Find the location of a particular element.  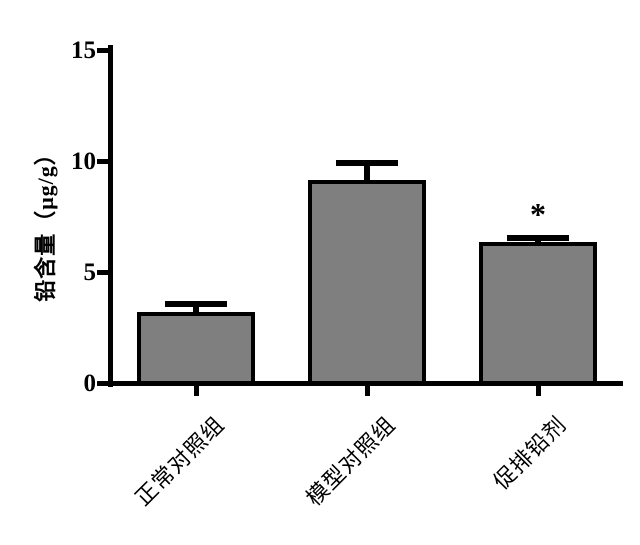

x-axis-tick-label: 促排铅剂 is located at coordinates (530, 453).